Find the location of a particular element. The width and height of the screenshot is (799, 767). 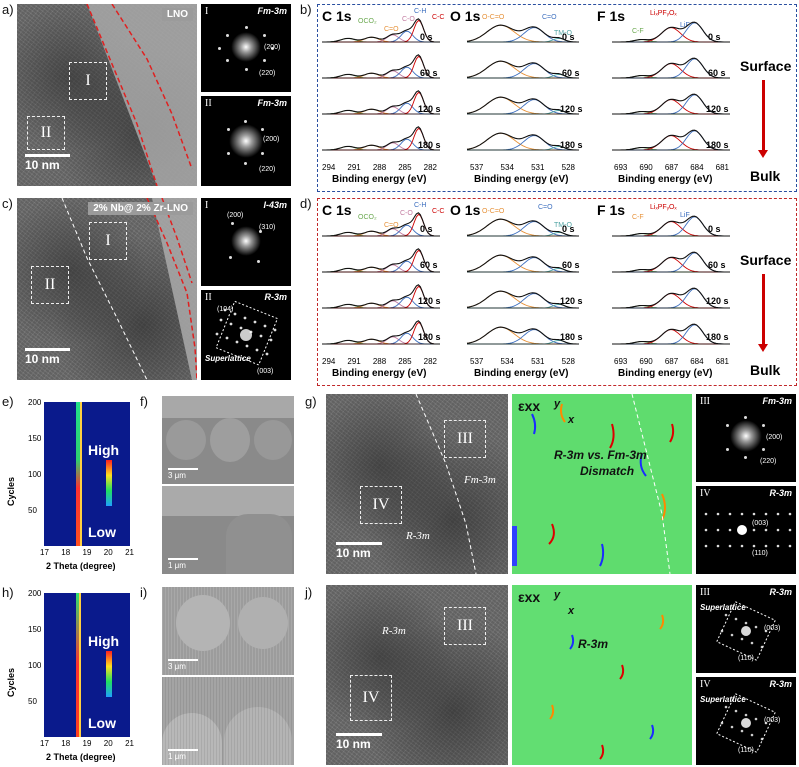

panel-label-g: g) is located at coordinates (311, 401).